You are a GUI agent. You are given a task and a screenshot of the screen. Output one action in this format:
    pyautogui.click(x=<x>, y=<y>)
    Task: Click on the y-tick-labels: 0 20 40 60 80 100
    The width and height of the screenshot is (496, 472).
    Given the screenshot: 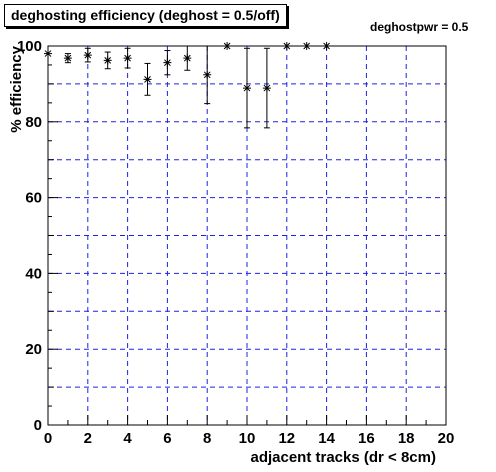 What is the action you would take?
    pyautogui.click(x=29, y=236)
    